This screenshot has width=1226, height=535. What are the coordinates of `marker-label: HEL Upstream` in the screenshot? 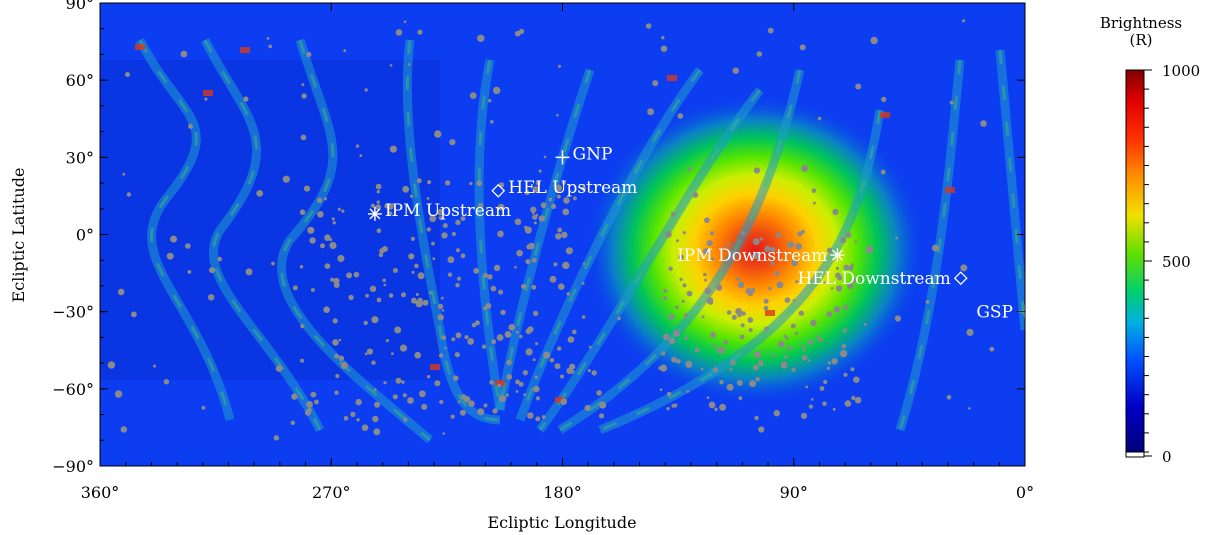 It's located at (572, 188).